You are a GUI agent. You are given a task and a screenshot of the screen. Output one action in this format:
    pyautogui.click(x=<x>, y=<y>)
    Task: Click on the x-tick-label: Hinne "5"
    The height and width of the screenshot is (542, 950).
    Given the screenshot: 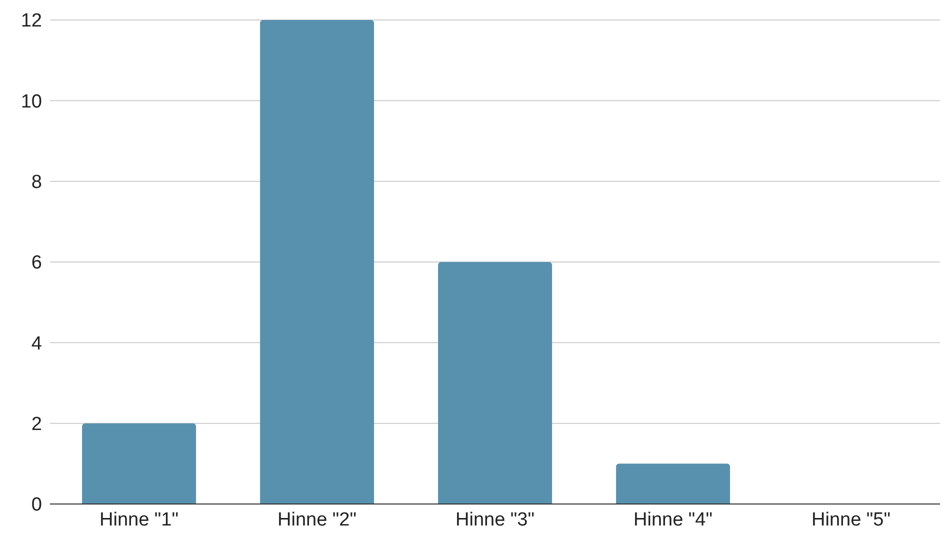 What is the action you would take?
    pyautogui.click(x=851, y=519)
    